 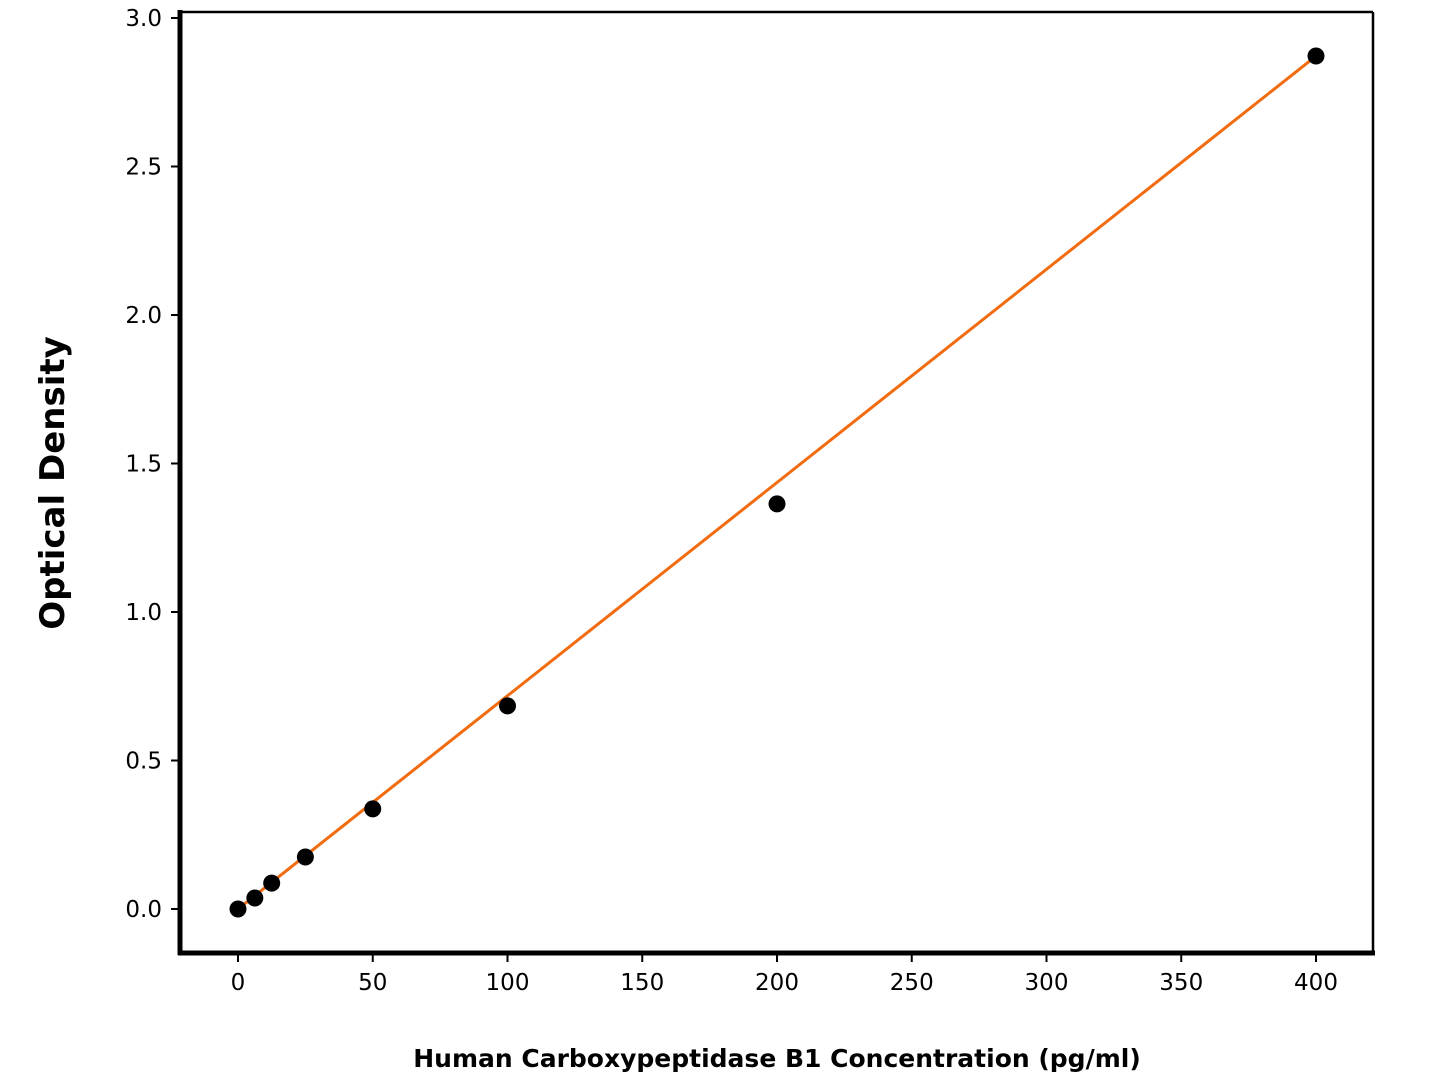 I want to click on x-tick-label: 0, so click(x=238, y=983).